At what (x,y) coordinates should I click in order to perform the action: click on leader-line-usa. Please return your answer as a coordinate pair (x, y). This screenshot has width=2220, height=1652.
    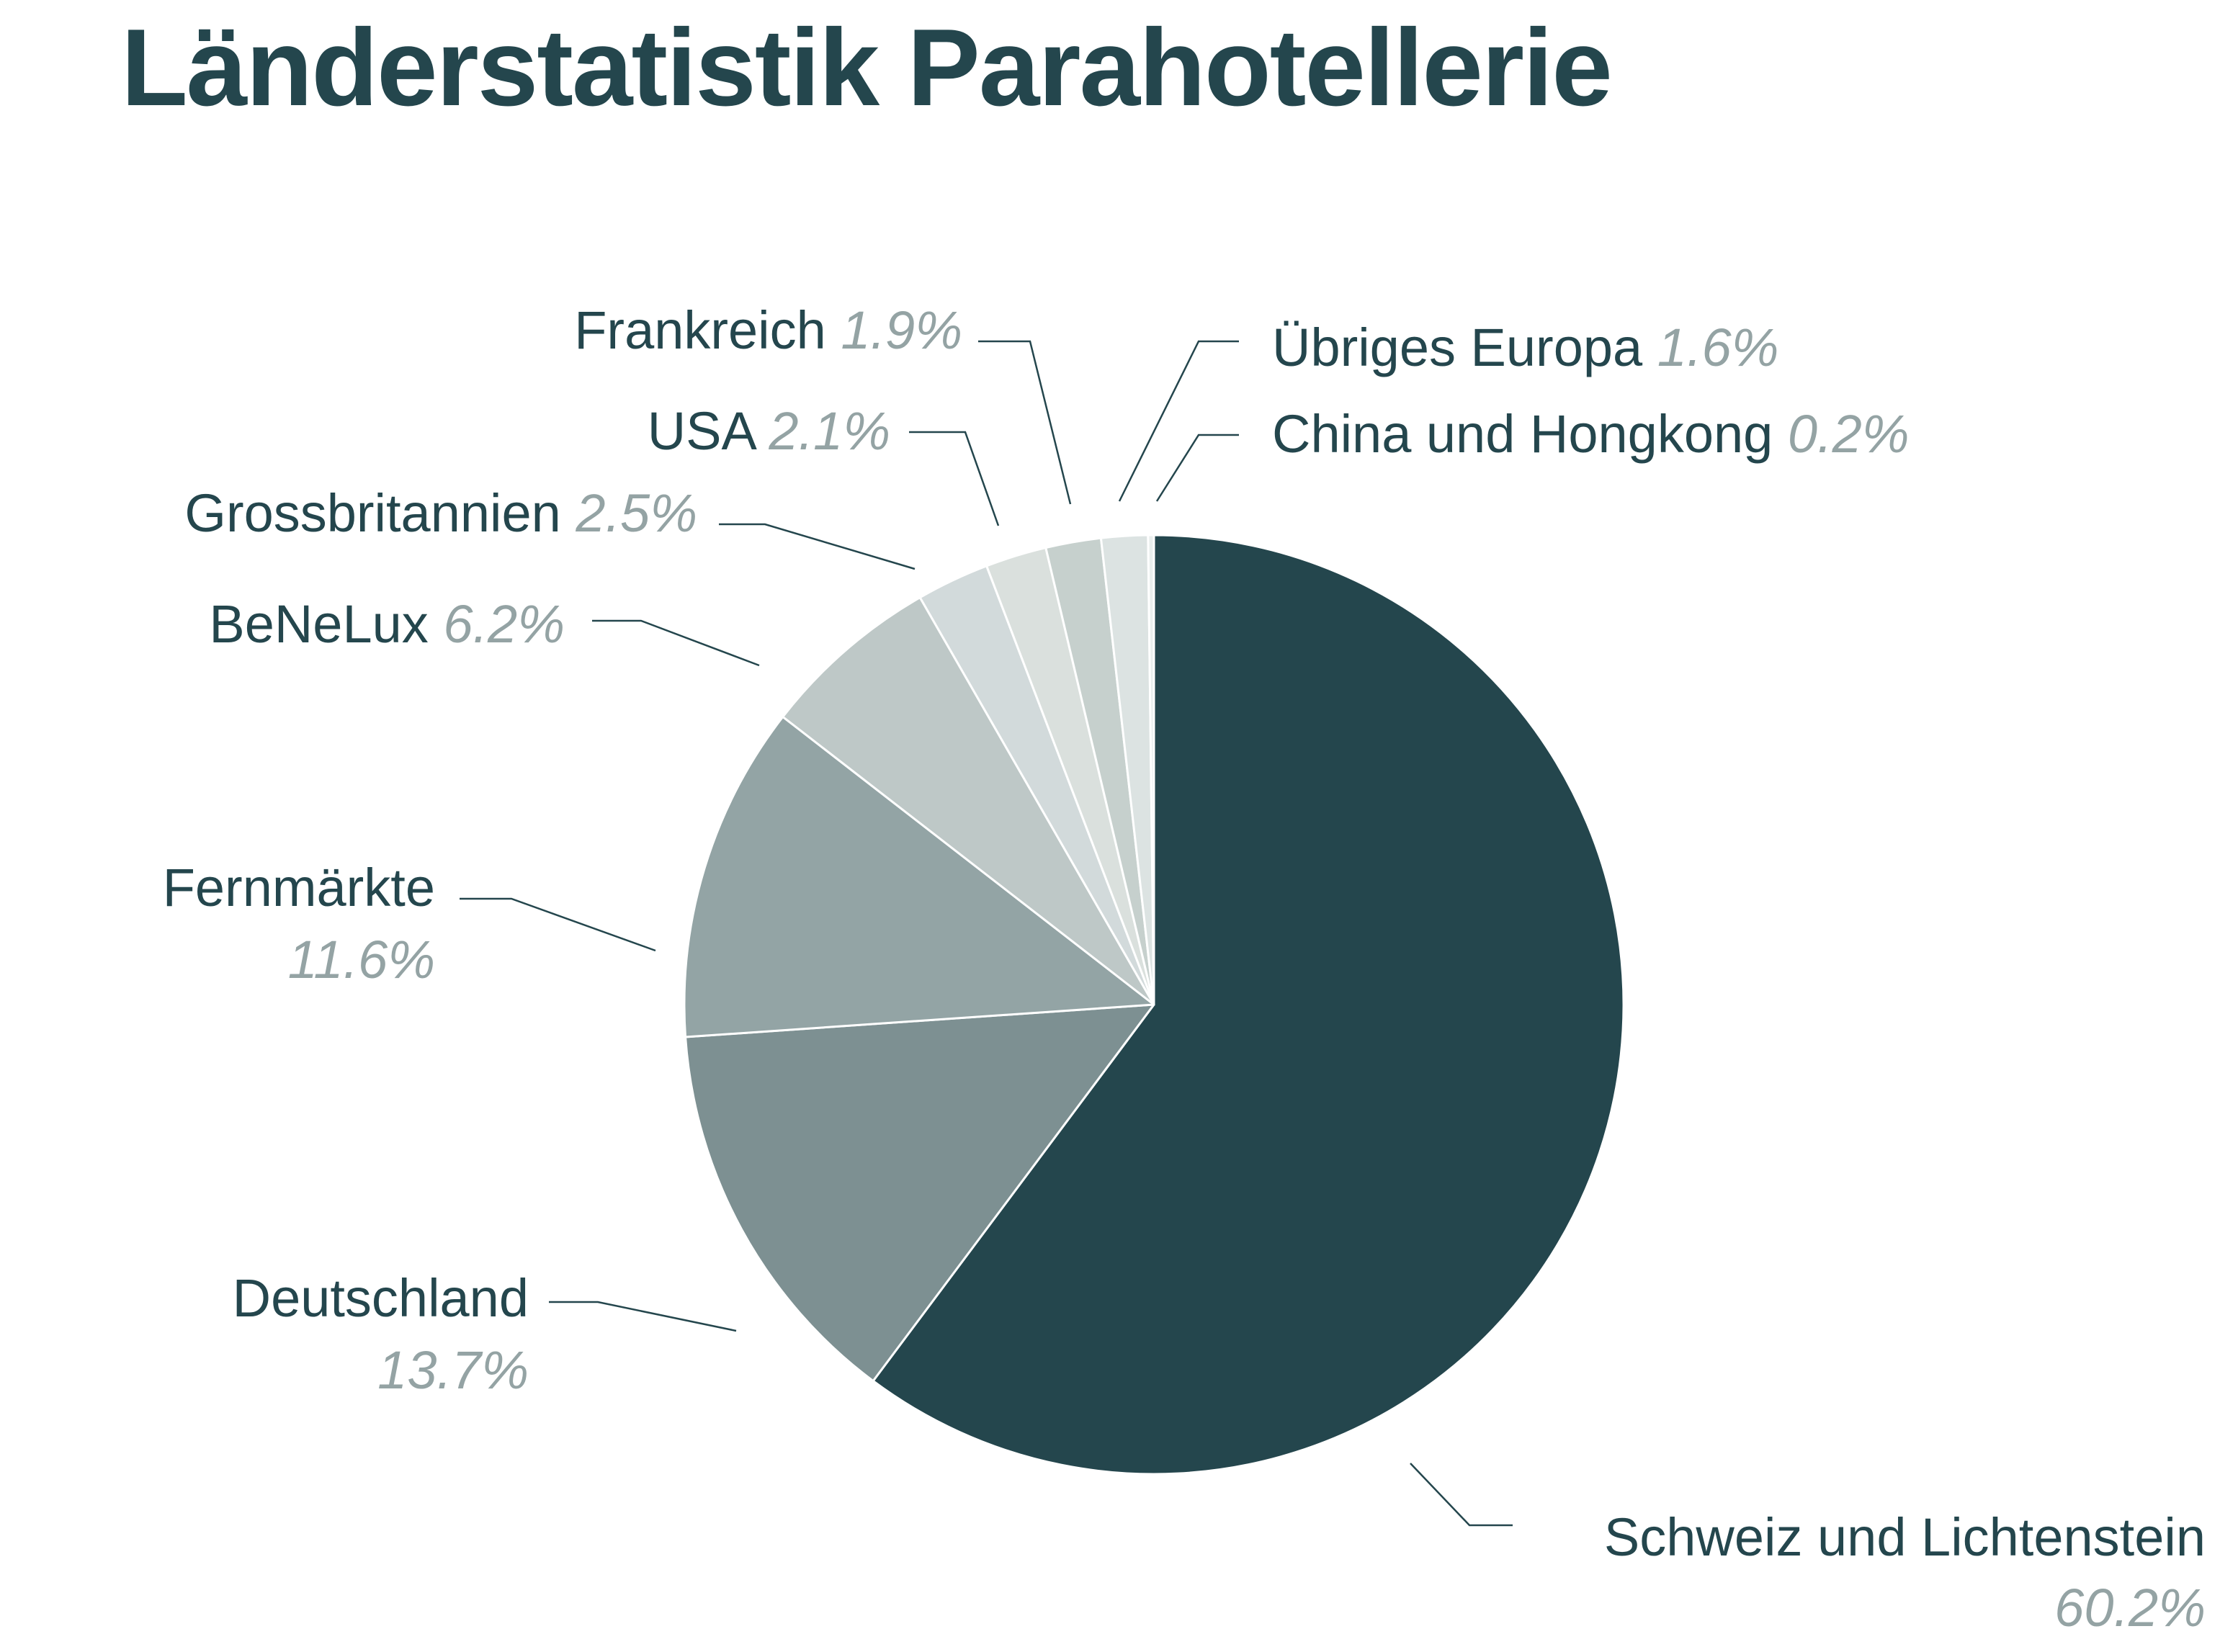
    Looking at the image, I should click on (954, 478).